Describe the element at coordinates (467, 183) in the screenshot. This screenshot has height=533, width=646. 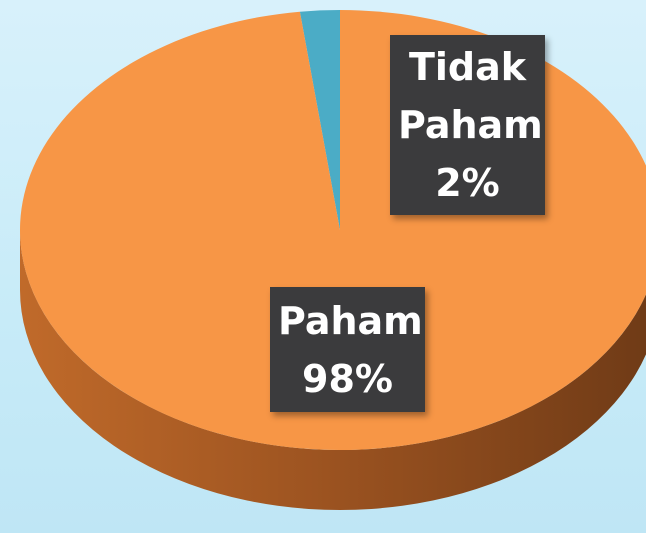
I see `label-value: 2%` at that location.